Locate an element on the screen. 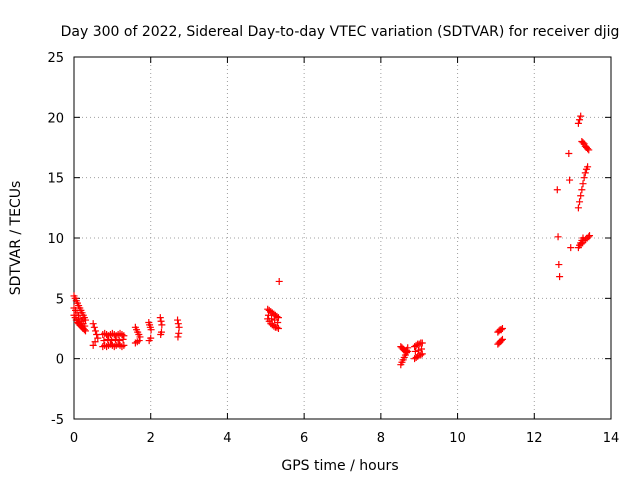 The height and width of the screenshot is (480, 640). y-tick-label: 5 is located at coordinates (60, 299).